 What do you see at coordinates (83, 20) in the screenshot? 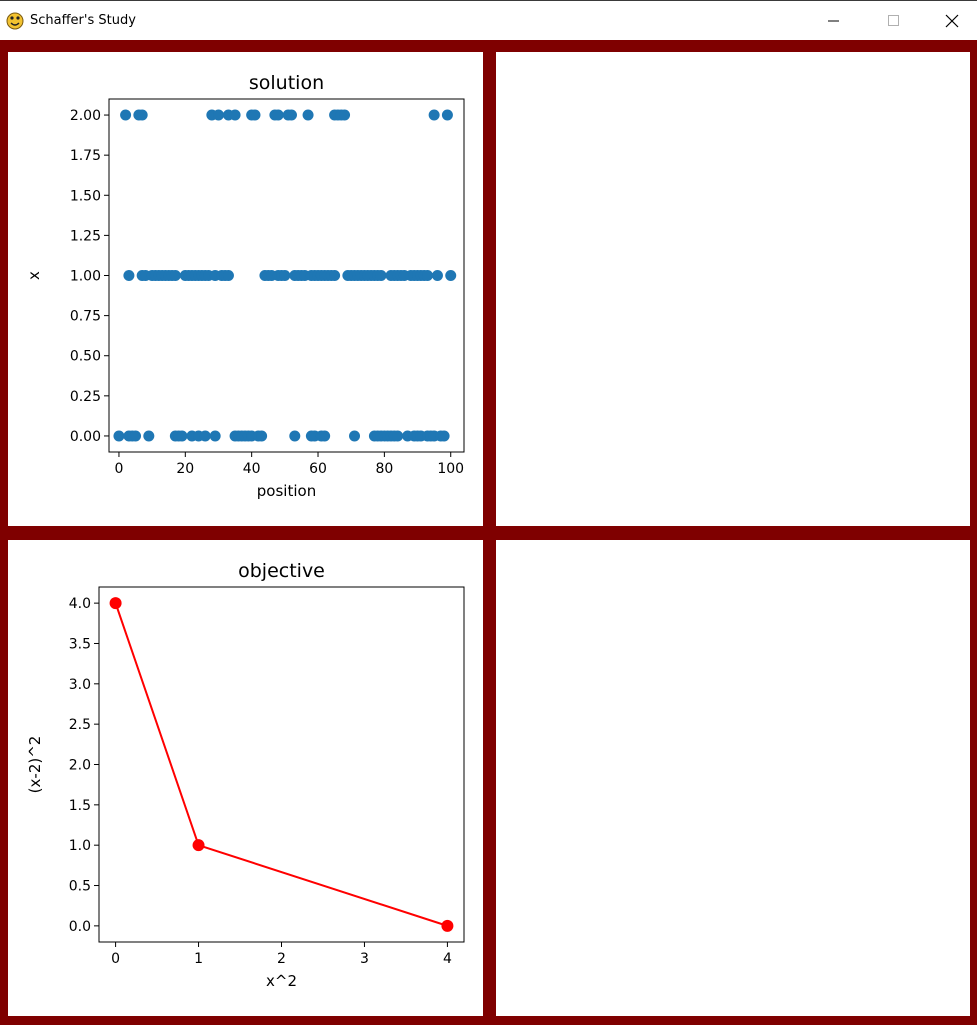
I see `window-title: Schaffer's Study` at bounding box center [83, 20].